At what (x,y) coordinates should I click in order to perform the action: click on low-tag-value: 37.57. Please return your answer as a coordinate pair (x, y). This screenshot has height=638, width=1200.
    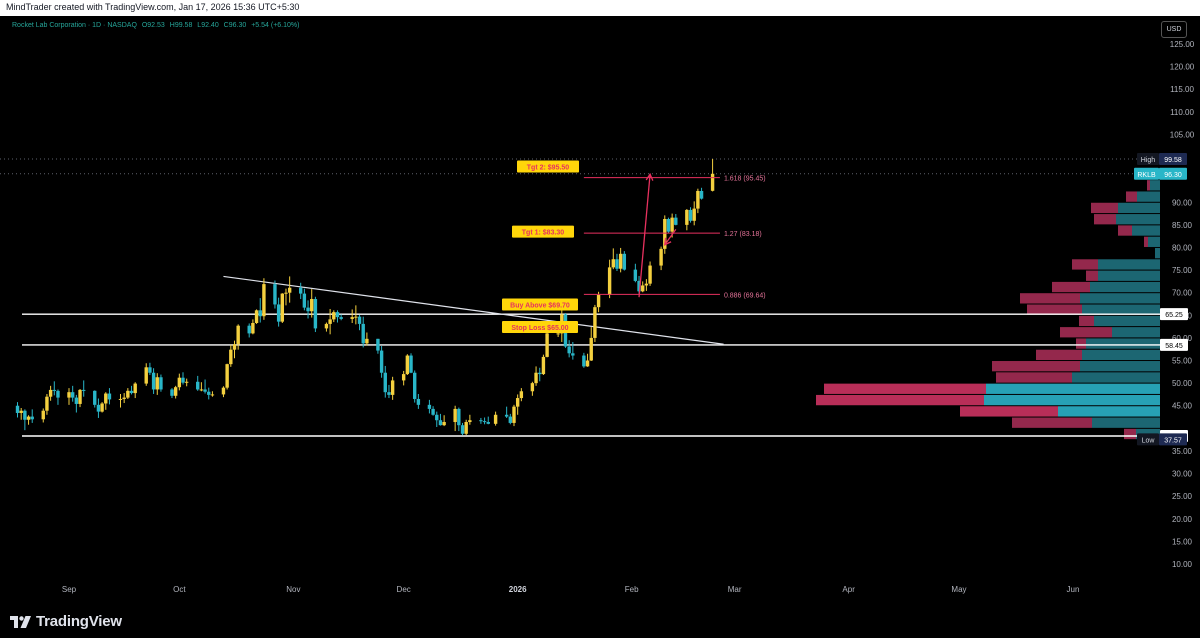
    Looking at the image, I should click on (1173, 440).